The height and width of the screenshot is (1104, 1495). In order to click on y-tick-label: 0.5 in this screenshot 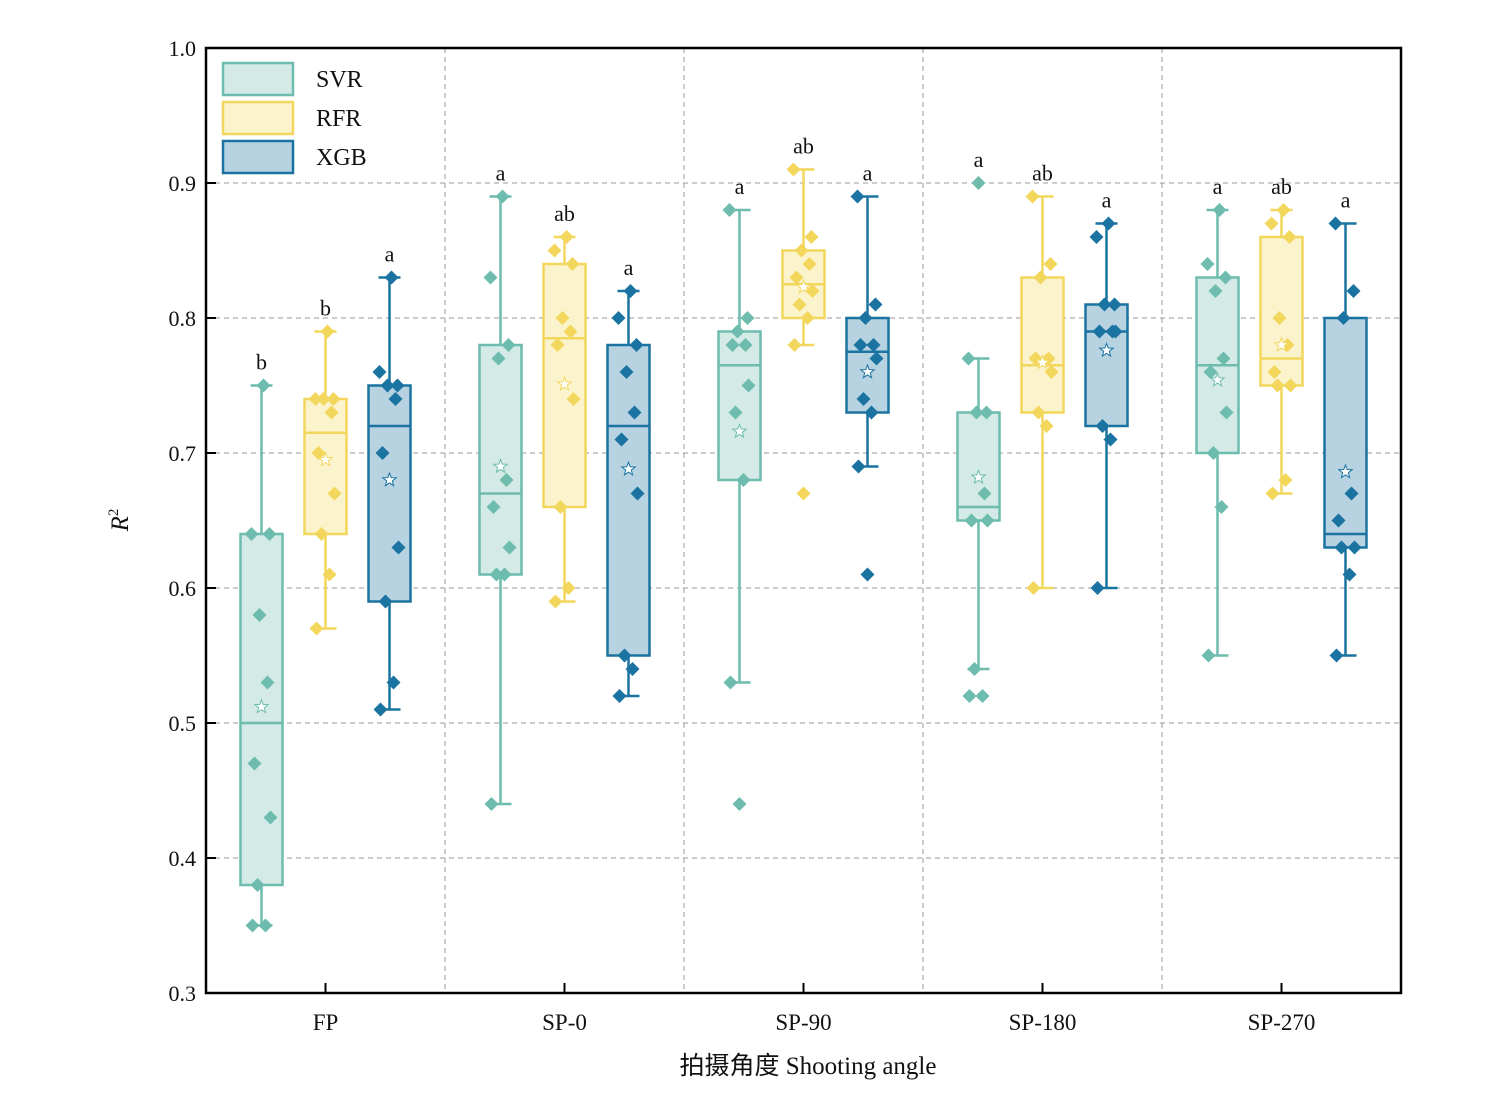, I will do `click(183, 723)`.